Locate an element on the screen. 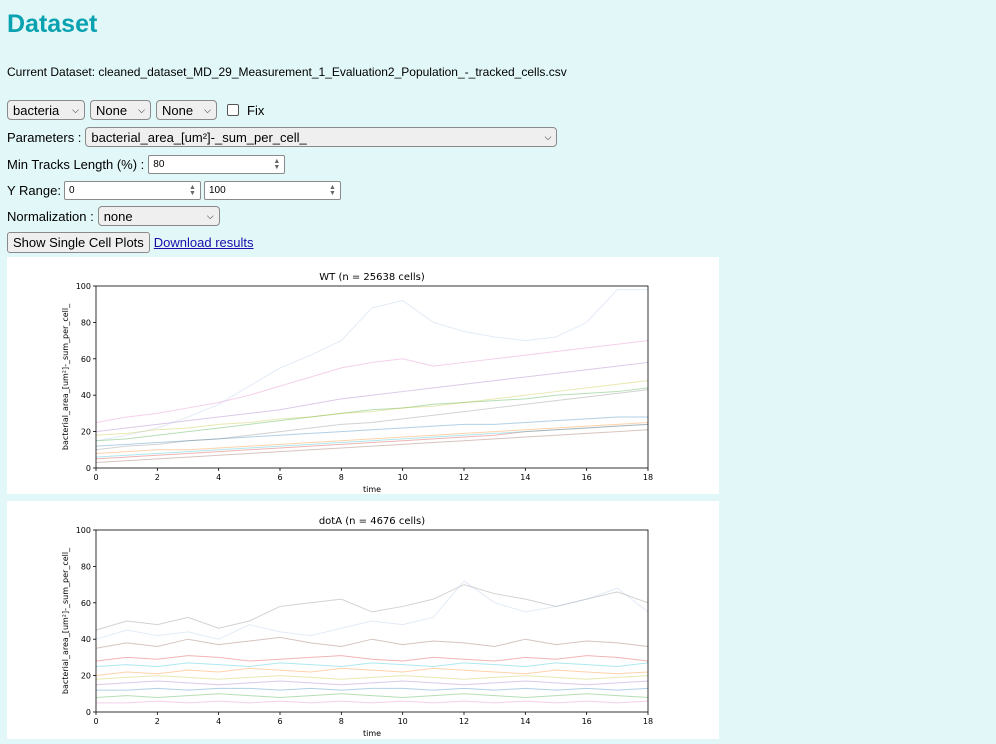 This screenshot has height=744, width=996. y-range-label: Y Range: is located at coordinates (34, 190).